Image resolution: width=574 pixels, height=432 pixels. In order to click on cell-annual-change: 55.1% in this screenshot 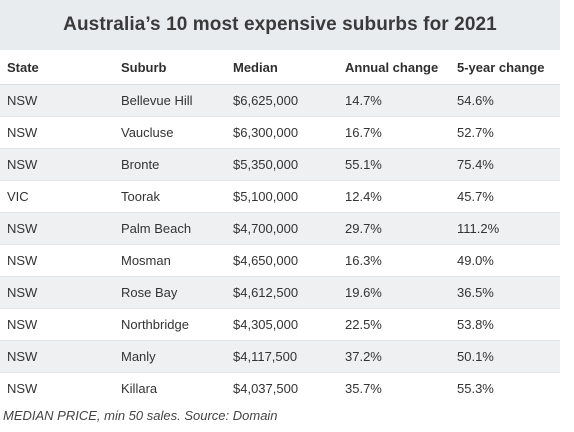, I will do `click(394, 164)`.